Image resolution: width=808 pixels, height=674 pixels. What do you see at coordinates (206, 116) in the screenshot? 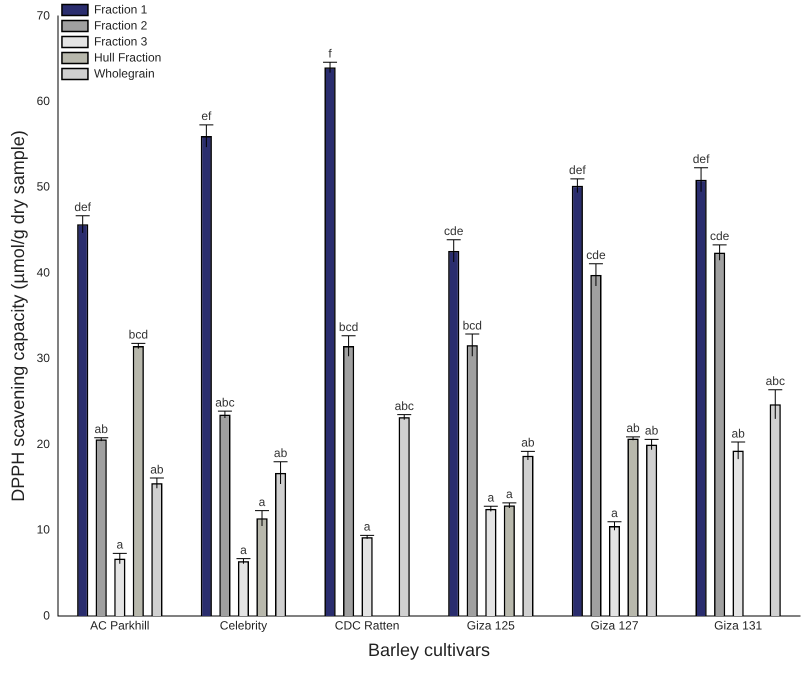
I see `data-label: ef` at bounding box center [206, 116].